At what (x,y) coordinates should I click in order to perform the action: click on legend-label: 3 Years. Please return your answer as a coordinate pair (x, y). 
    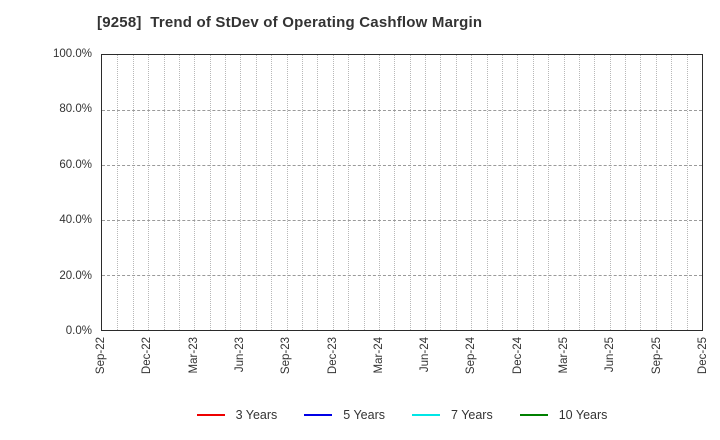
    Looking at the image, I should click on (256, 415).